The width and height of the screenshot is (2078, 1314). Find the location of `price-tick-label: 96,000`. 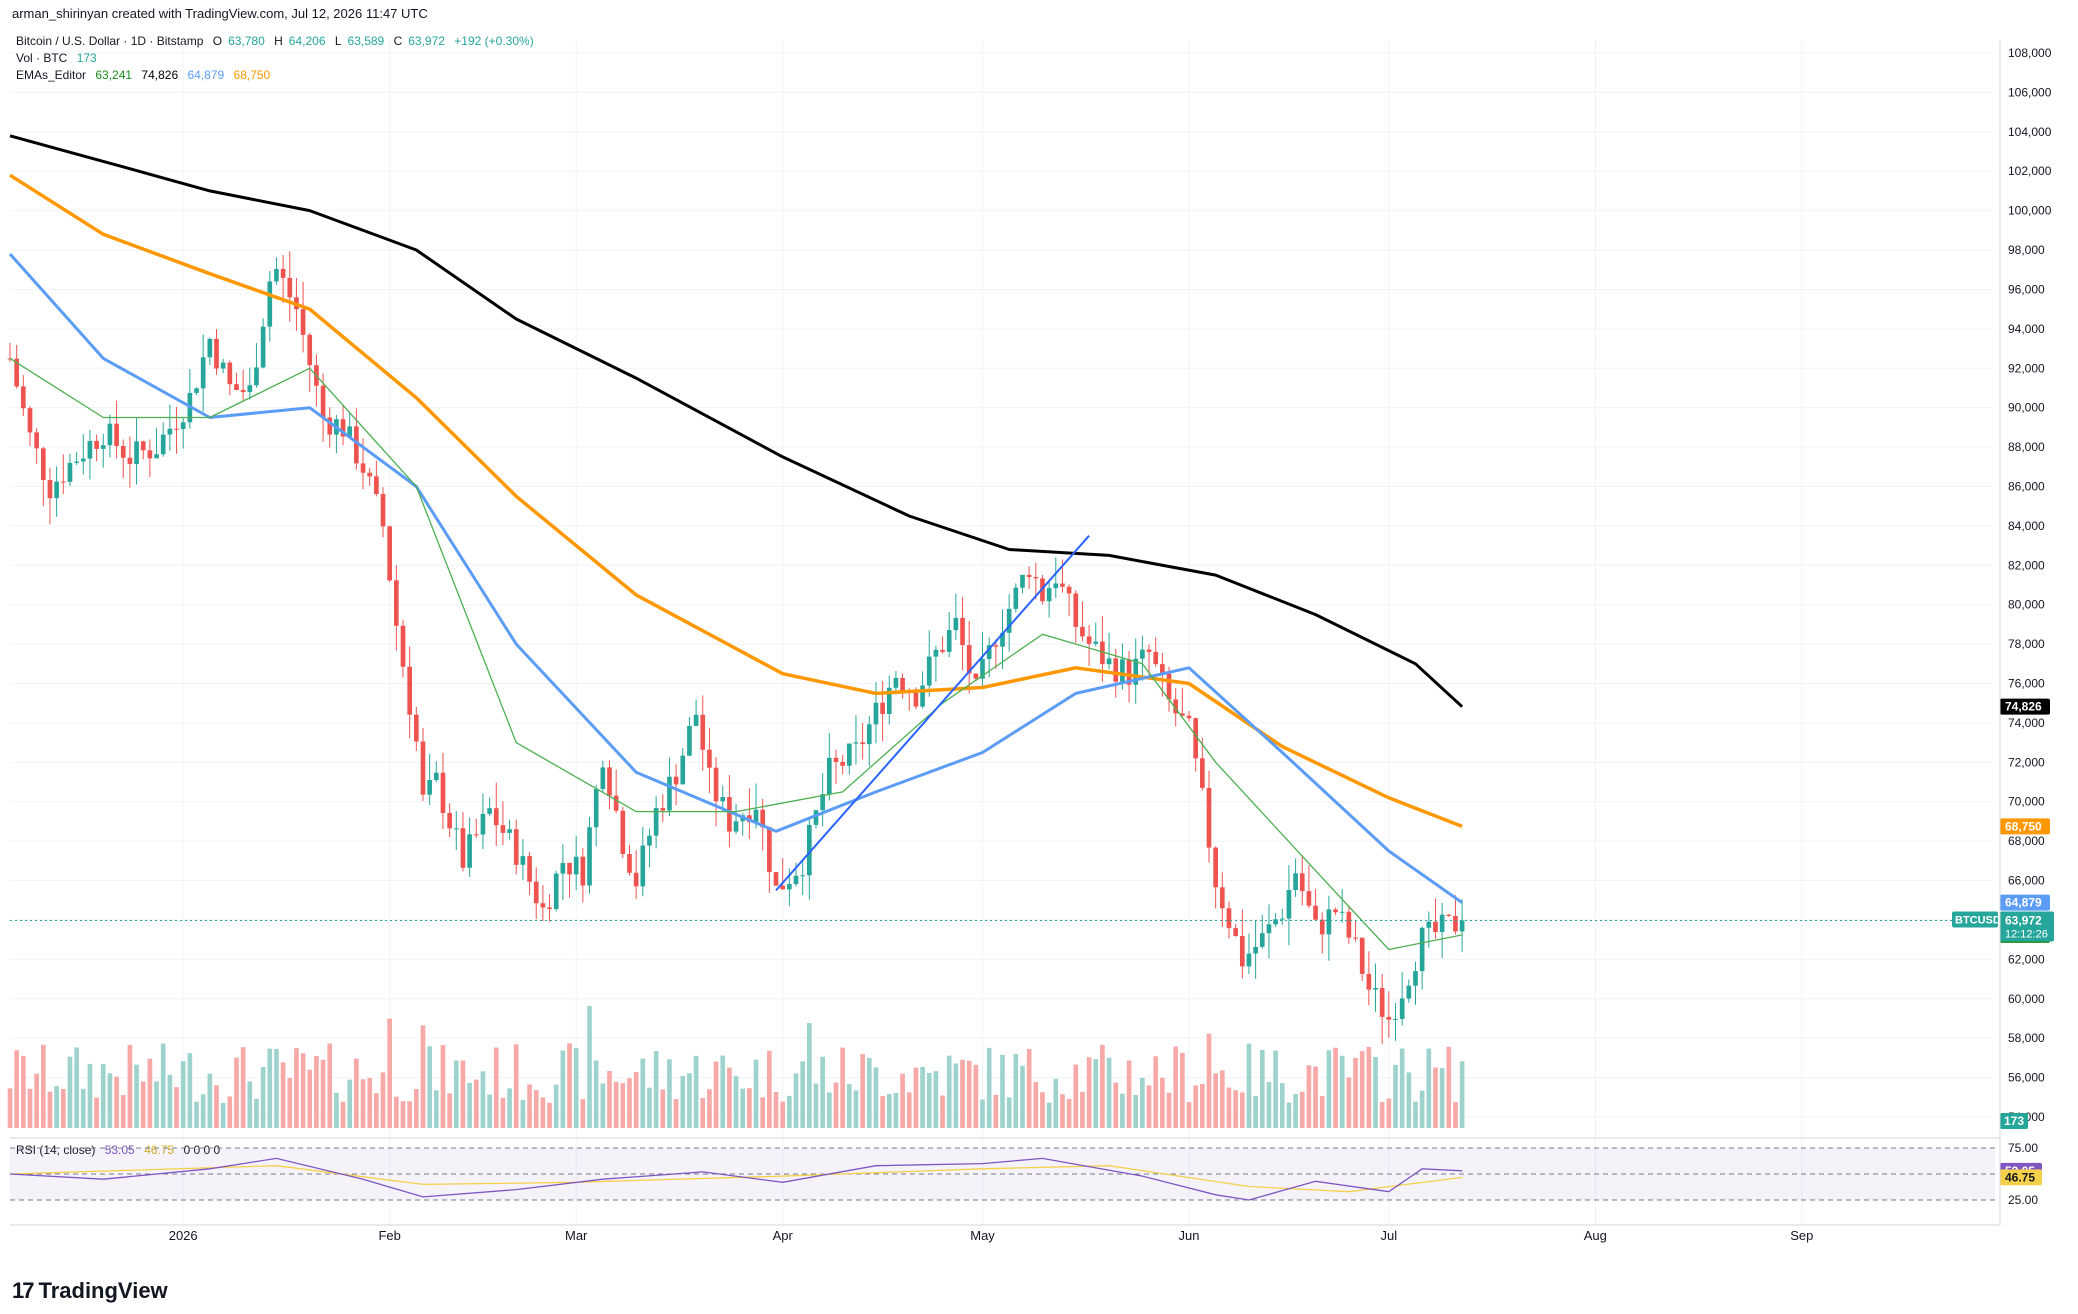

price-tick-label: 96,000 is located at coordinates (2026, 289).